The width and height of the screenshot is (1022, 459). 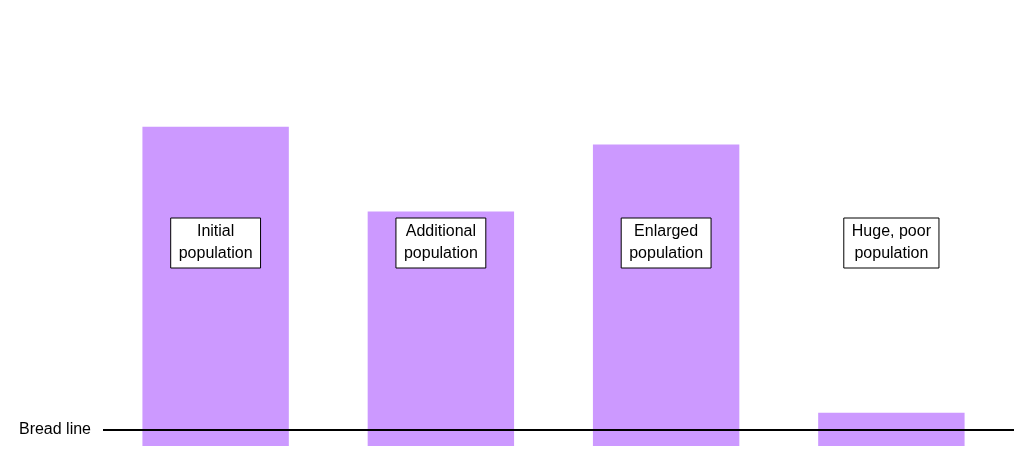 What do you see at coordinates (55, 429) in the screenshot?
I see `ref-line-label: Bread line` at bounding box center [55, 429].